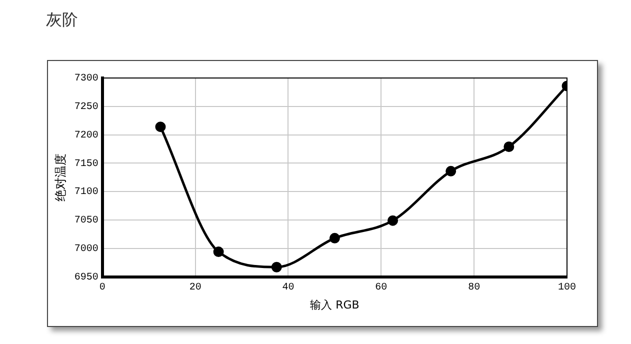 The width and height of the screenshot is (631, 344). Describe the element at coordinates (86, 164) in the screenshot. I see `y-tick-label: 7150` at that location.